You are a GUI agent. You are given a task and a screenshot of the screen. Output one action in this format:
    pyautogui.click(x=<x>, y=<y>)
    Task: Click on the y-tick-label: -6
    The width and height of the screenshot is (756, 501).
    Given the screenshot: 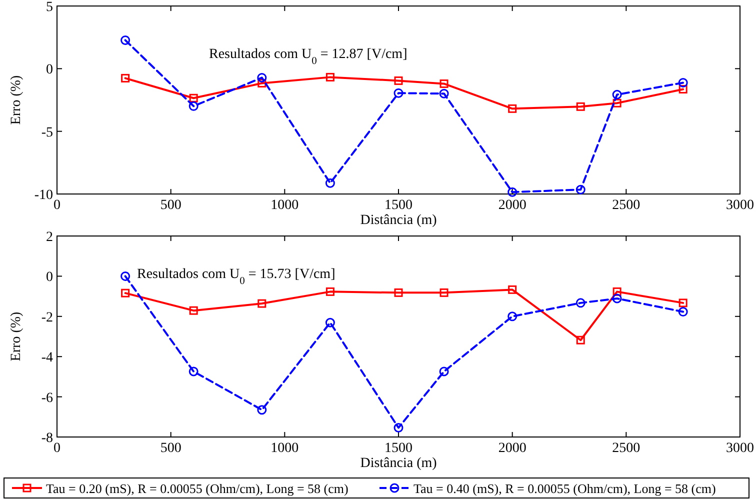 What is the action you would take?
    pyautogui.click(x=47, y=398)
    